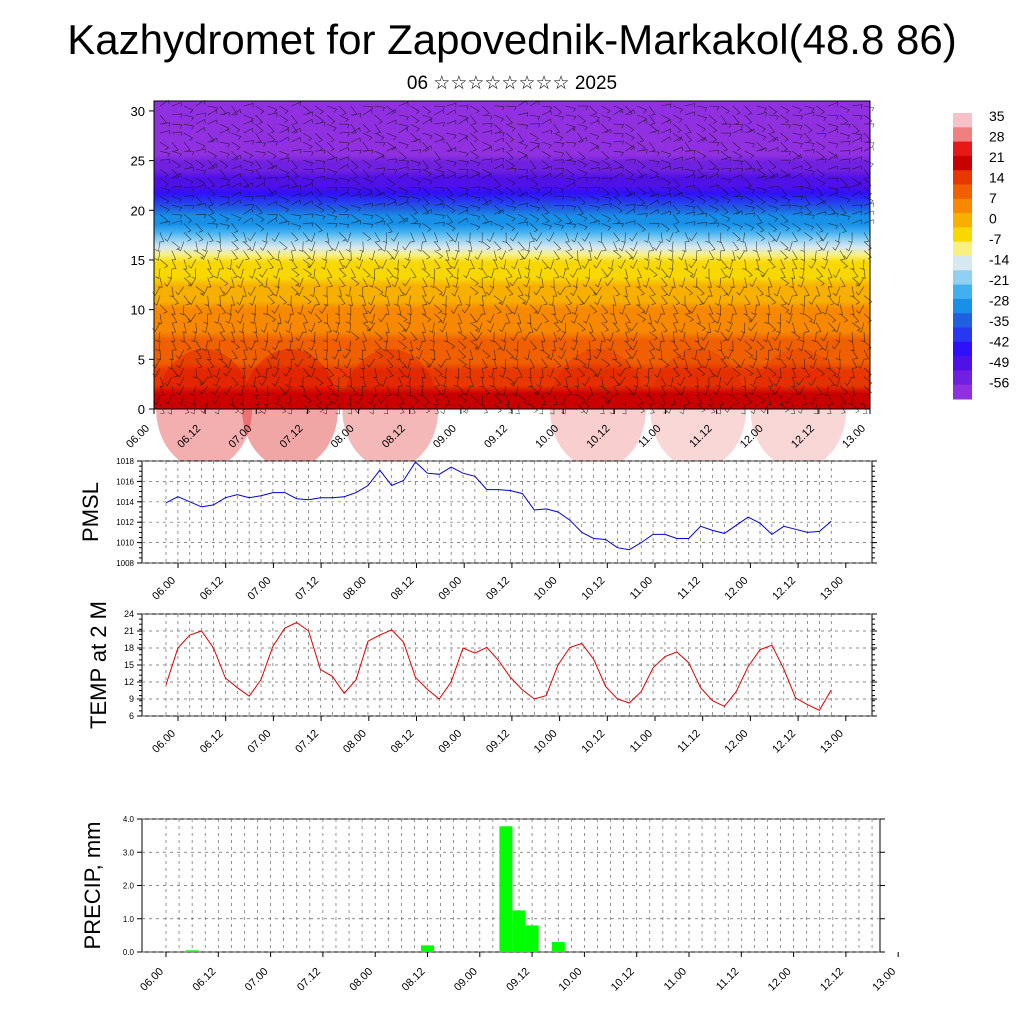  Describe the element at coordinates (854, 437) in the screenshot. I see `x-tick-label: 13.00` at that location.